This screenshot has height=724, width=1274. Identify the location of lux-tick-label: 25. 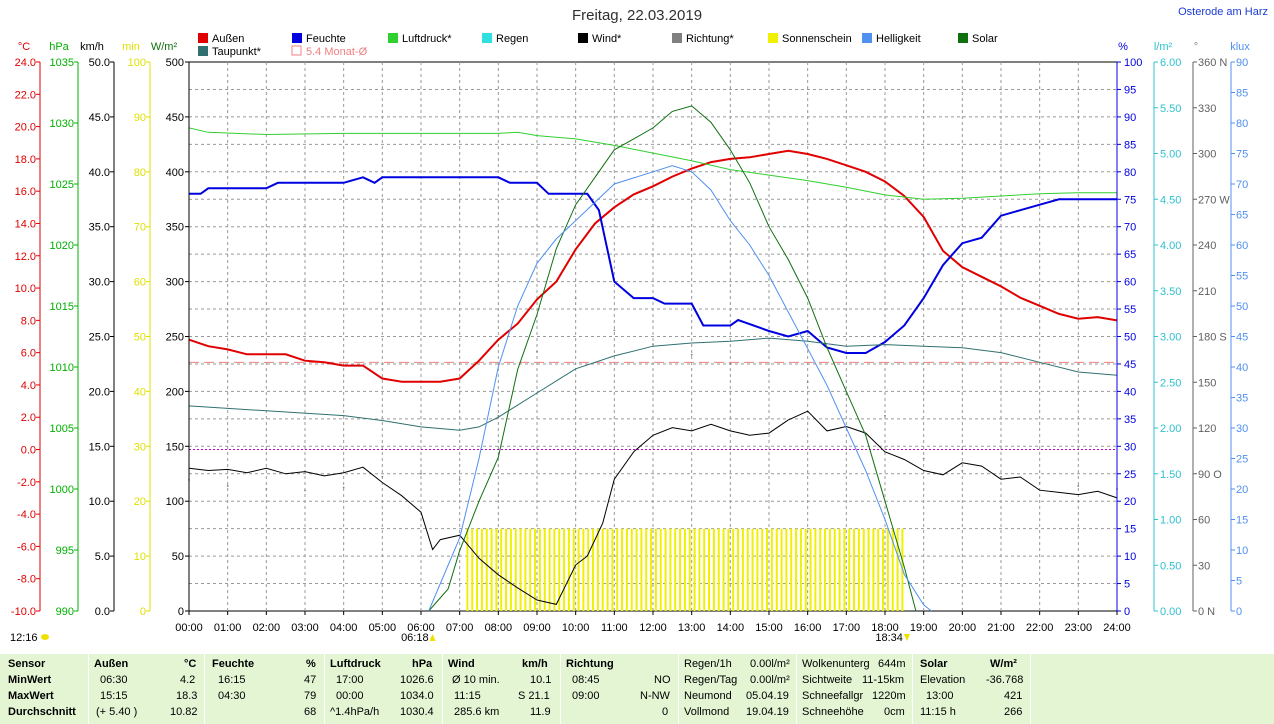
(1242, 460).